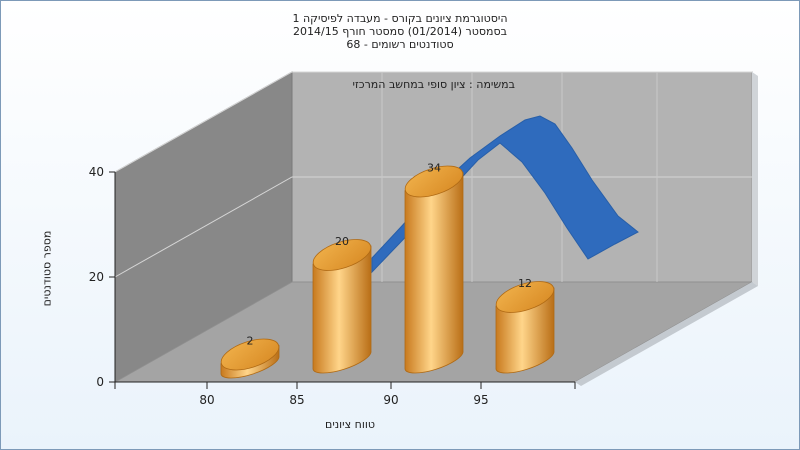 The width and height of the screenshot is (800, 450). I want to click on y-tick-label: 40, so click(96, 172).